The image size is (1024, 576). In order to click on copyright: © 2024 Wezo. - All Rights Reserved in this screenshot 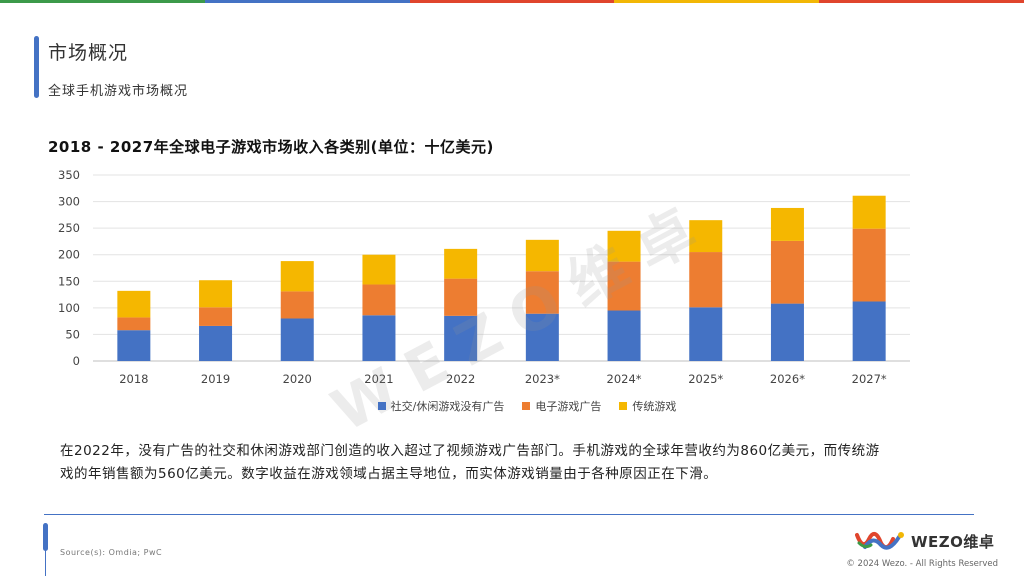, I will do `click(922, 564)`.